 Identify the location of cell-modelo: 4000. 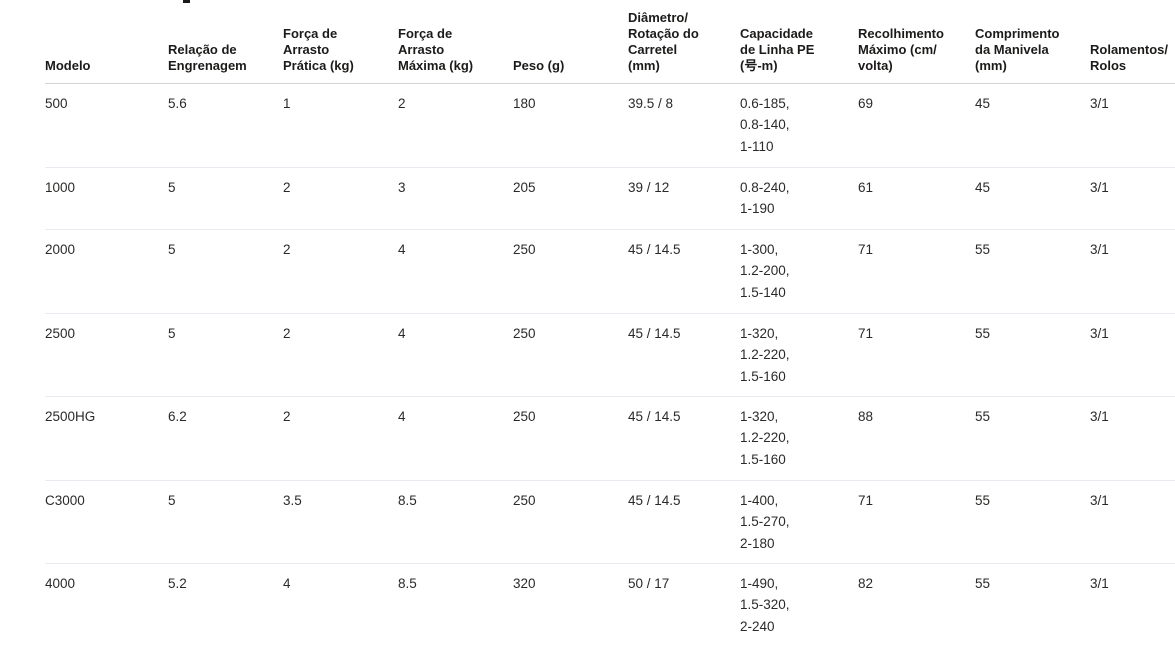
(60, 583).